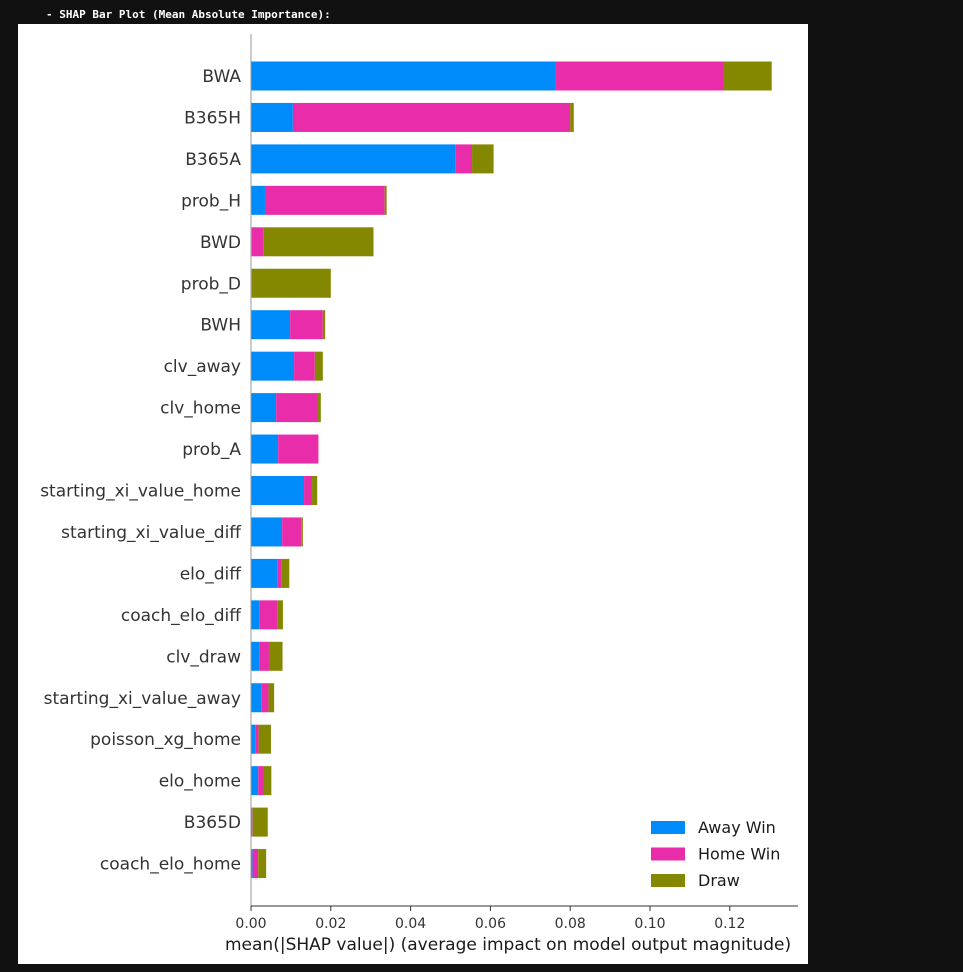  What do you see at coordinates (273, 366) in the screenshot?
I see `bar-away-win-clv_away` at bounding box center [273, 366].